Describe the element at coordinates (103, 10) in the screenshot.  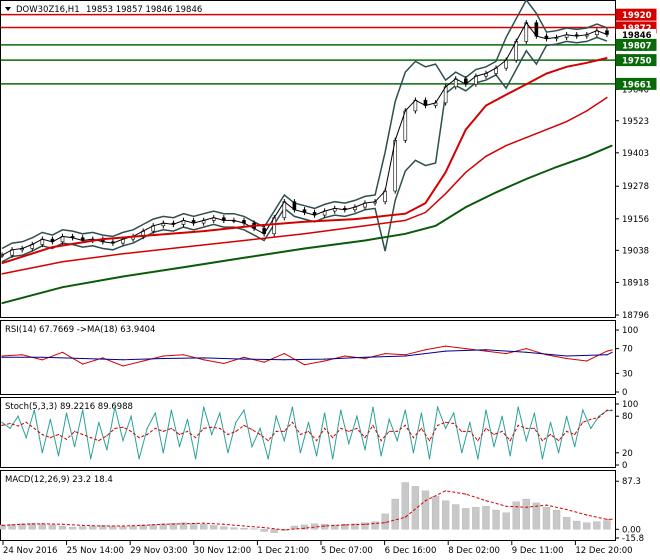
I see `chart-header: DOW30Z16,H1 19853 19857 19846 19846` at that location.